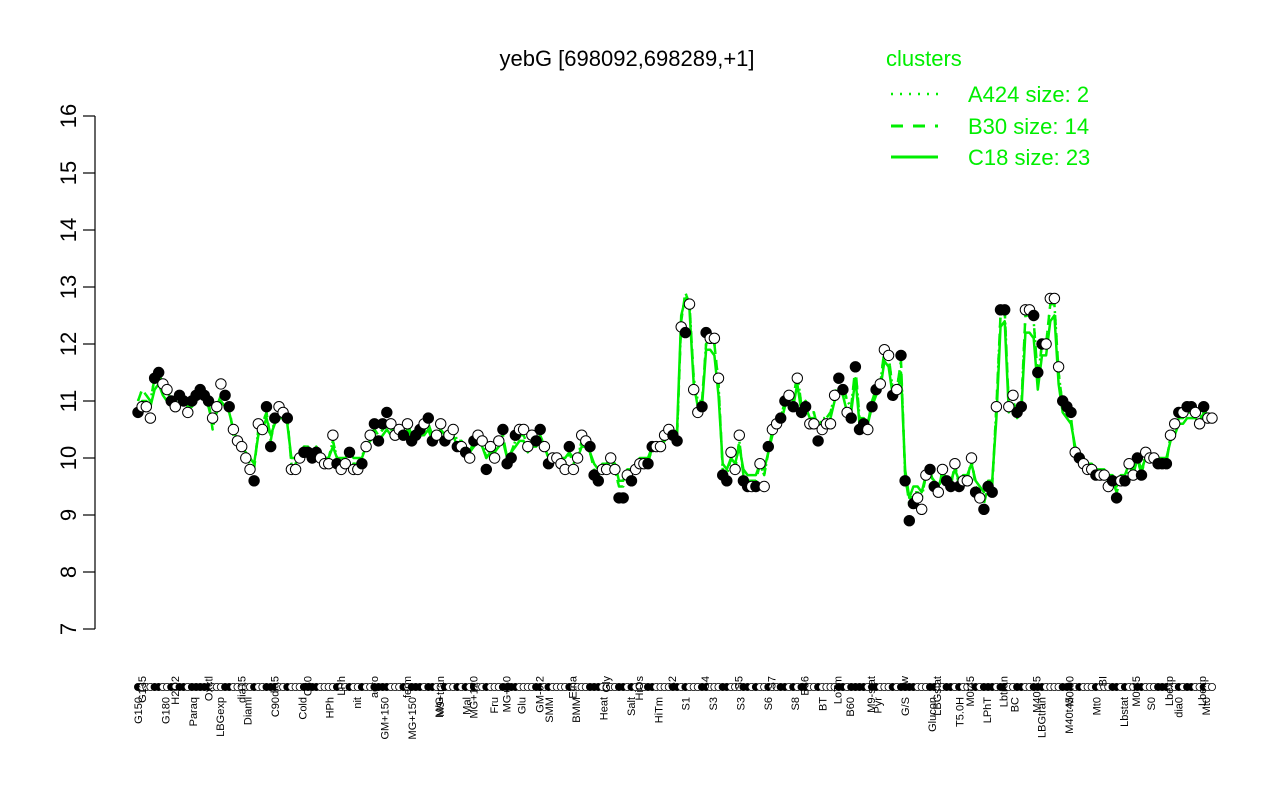  Describe the element at coordinates (971, 691) in the screenshot. I see `x-label-top: M0t45` at that location.